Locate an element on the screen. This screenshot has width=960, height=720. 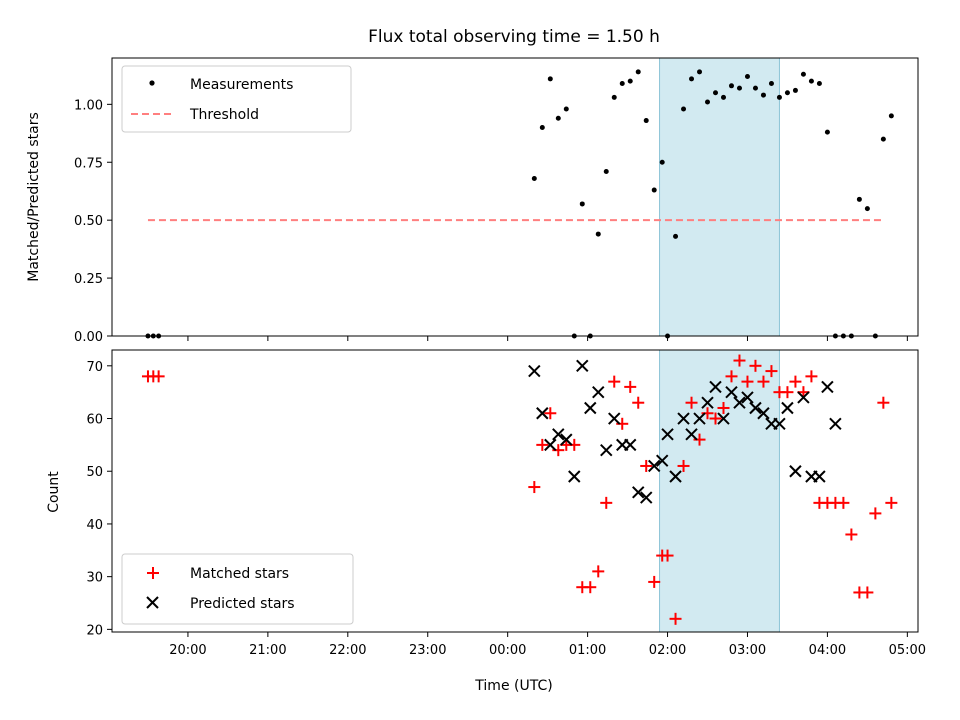
y-tick-label: 30 is located at coordinates (94, 578).